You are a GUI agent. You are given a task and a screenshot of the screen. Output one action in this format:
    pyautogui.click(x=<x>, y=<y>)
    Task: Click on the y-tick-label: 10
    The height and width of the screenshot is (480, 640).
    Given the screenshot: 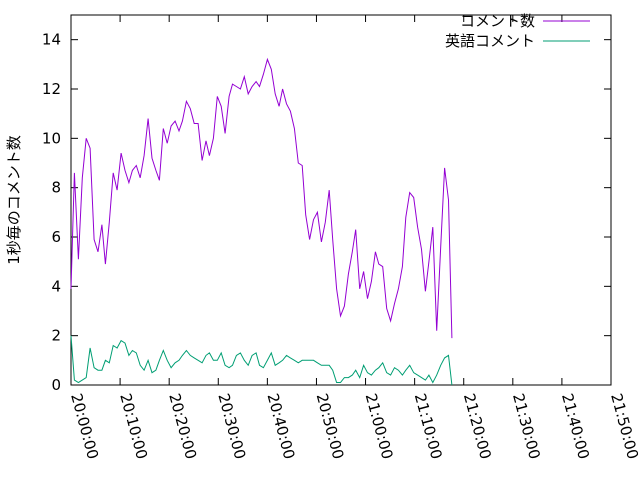 What is the action you would take?
    pyautogui.click(x=51, y=138)
    